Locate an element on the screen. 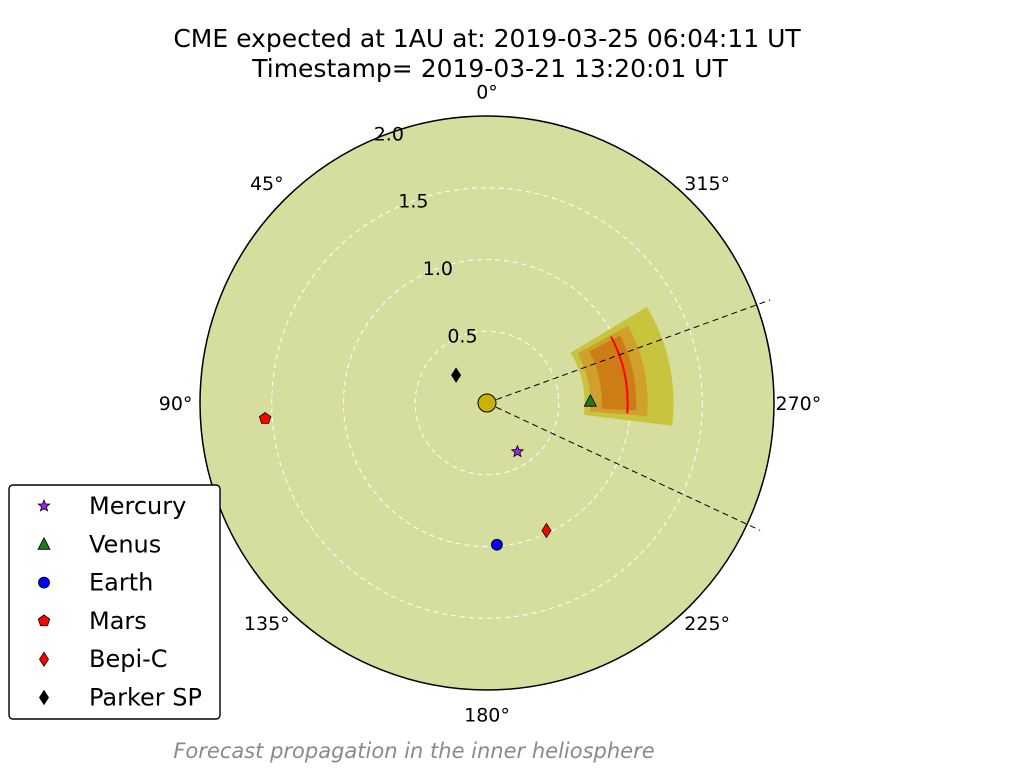  cme-front-arc is located at coordinates (619, 375).